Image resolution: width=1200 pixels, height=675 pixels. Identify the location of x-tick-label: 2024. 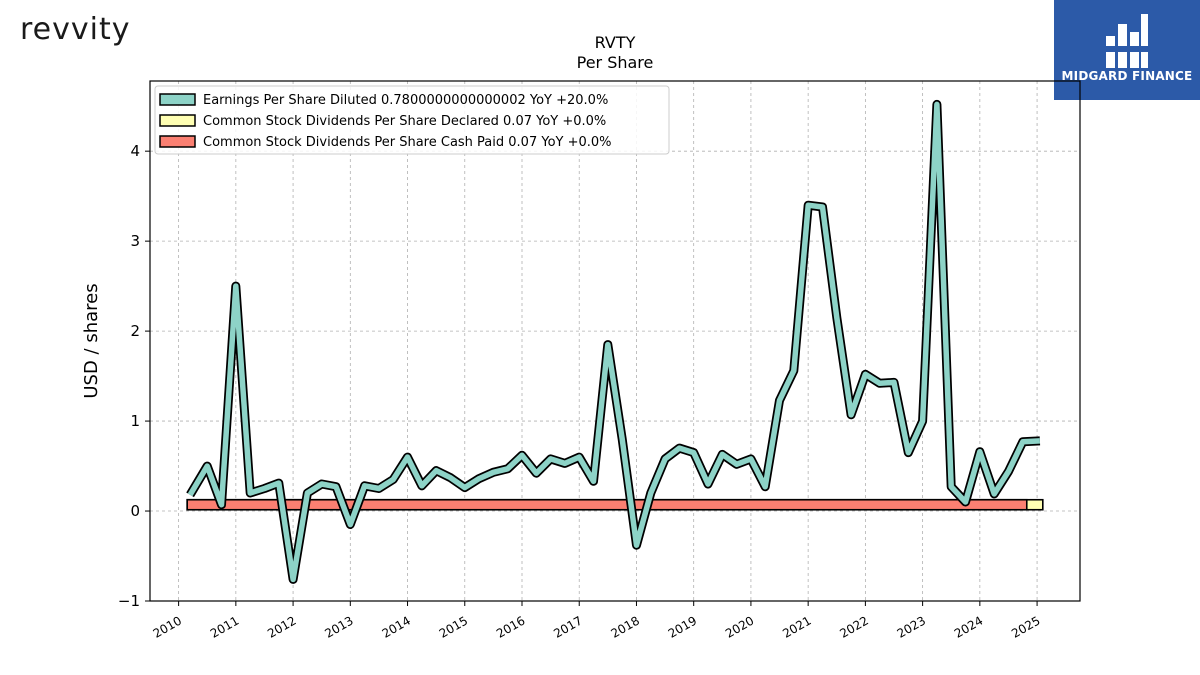
(968, 626).